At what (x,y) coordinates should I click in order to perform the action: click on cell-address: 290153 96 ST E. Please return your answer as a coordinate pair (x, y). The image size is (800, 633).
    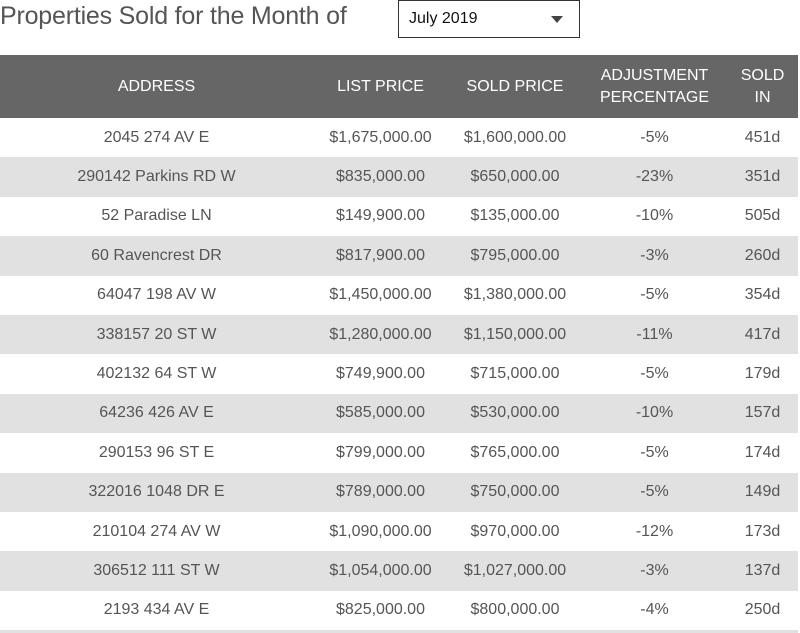
    Looking at the image, I should click on (156, 452).